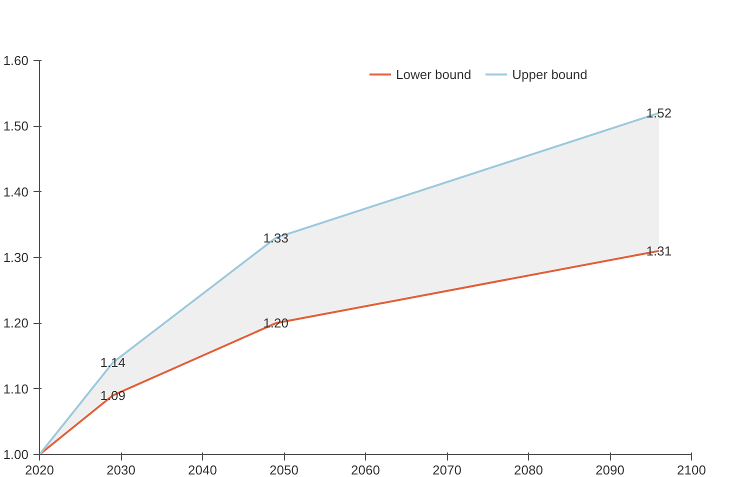  I want to click on x-tick-label: 2050, so click(284, 469).